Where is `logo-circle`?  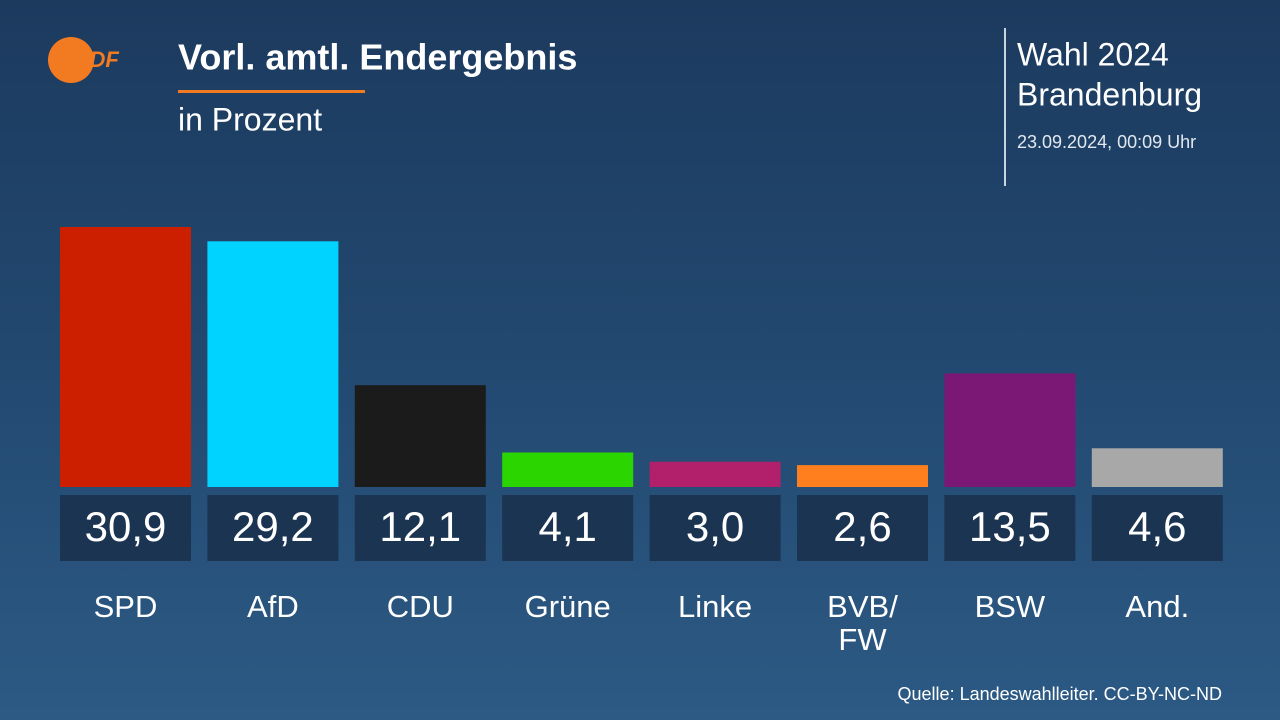
logo-circle is located at coordinates (71, 60).